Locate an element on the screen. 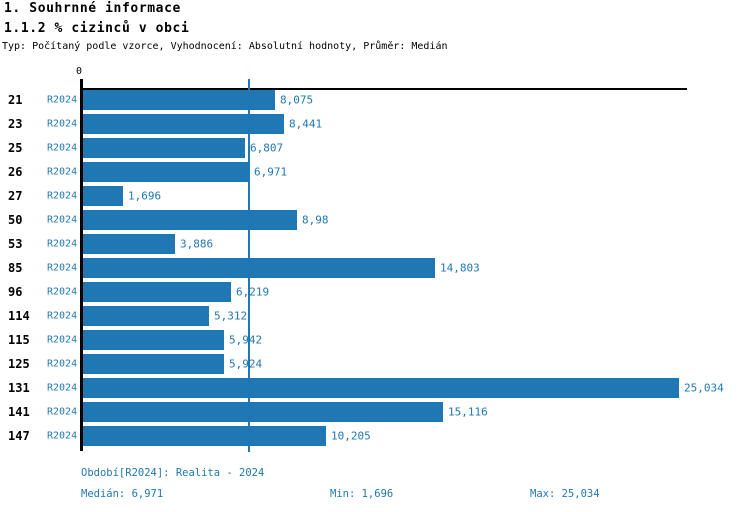 The image size is (750, 512). category-label: 26 is located at coordinates (15, 172).